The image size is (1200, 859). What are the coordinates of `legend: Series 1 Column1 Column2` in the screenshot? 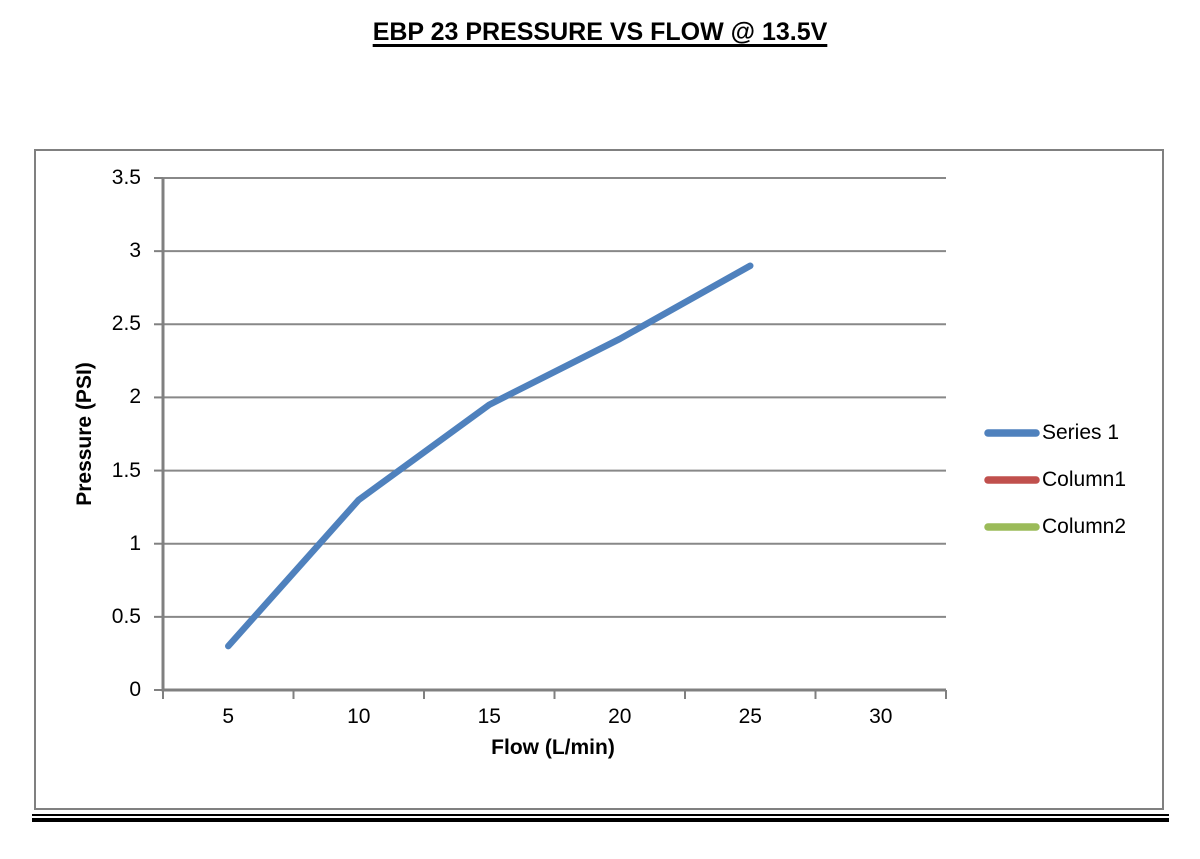 It's located at (1054, 489).